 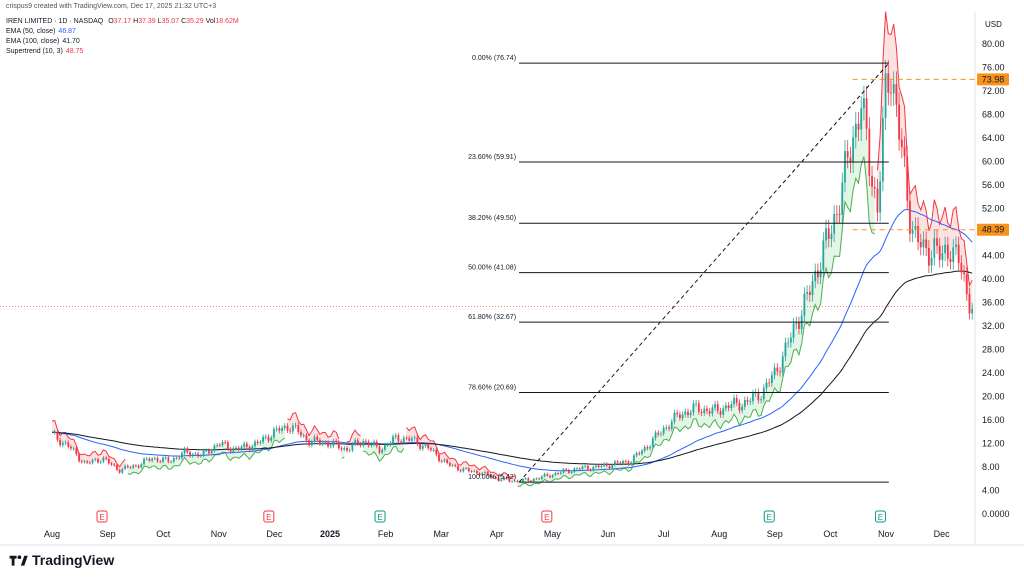 I want to click on y-axis-tick-label: 64.00, so click(x=993, y=138).